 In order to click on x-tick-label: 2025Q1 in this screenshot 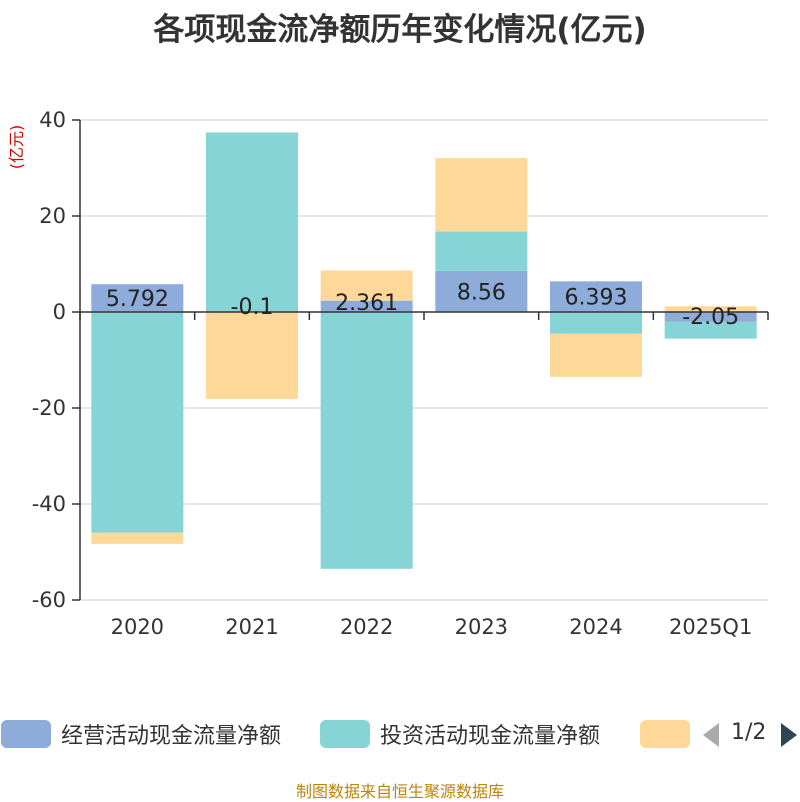, I will do `click(710, 627)`.